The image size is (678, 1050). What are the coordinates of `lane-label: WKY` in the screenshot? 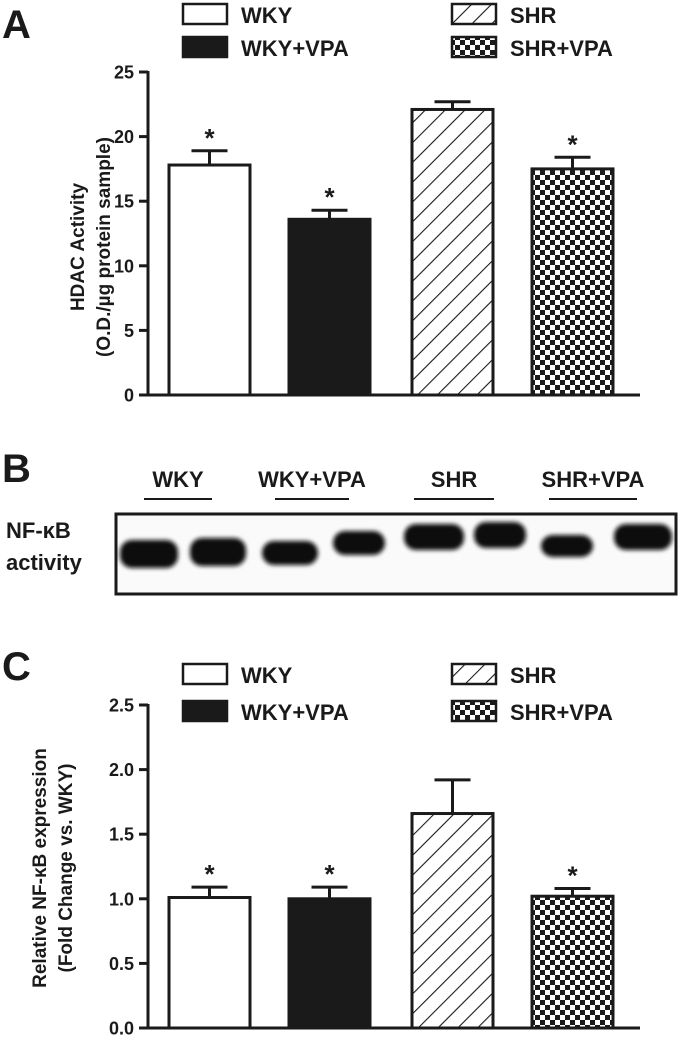 It's located at (178, 479).